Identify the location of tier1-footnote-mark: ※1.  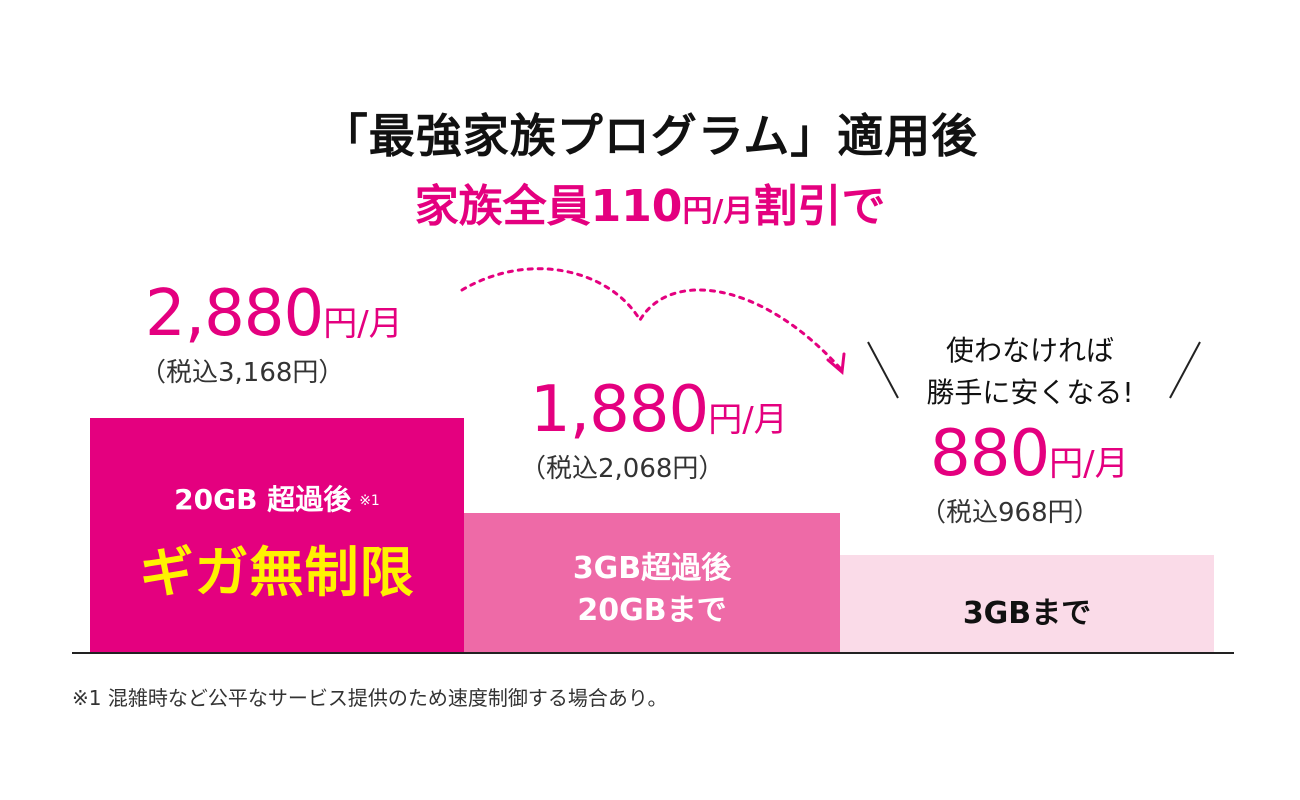
(369, 501).